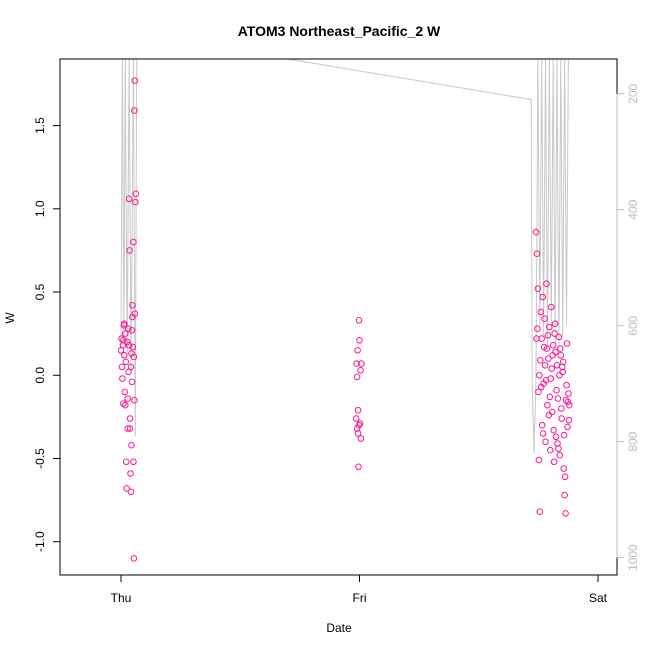 This screenshot has width=650, height=650. What do you see at coordinates (40, 125) in the screenshot?
I see `y-tick-label: 1.5` at bounding box center [40, 125].